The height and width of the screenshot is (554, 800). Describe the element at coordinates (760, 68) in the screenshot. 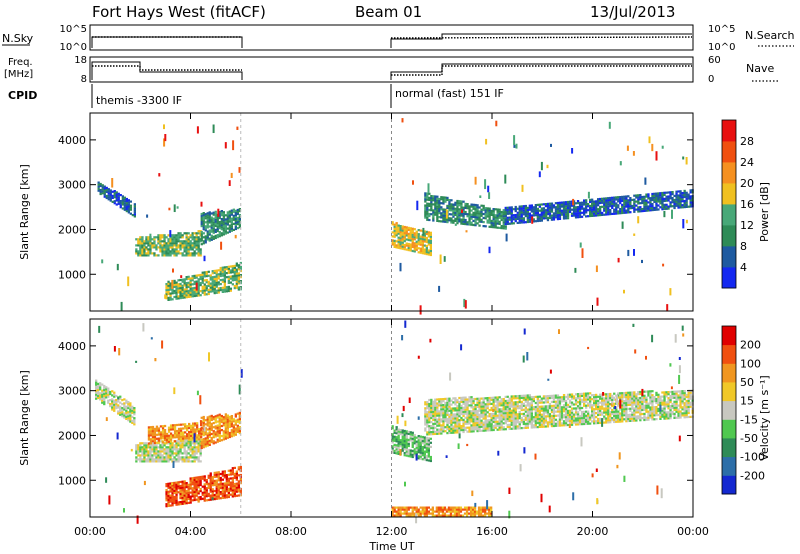

I see `nave-label: Nave` at that location.